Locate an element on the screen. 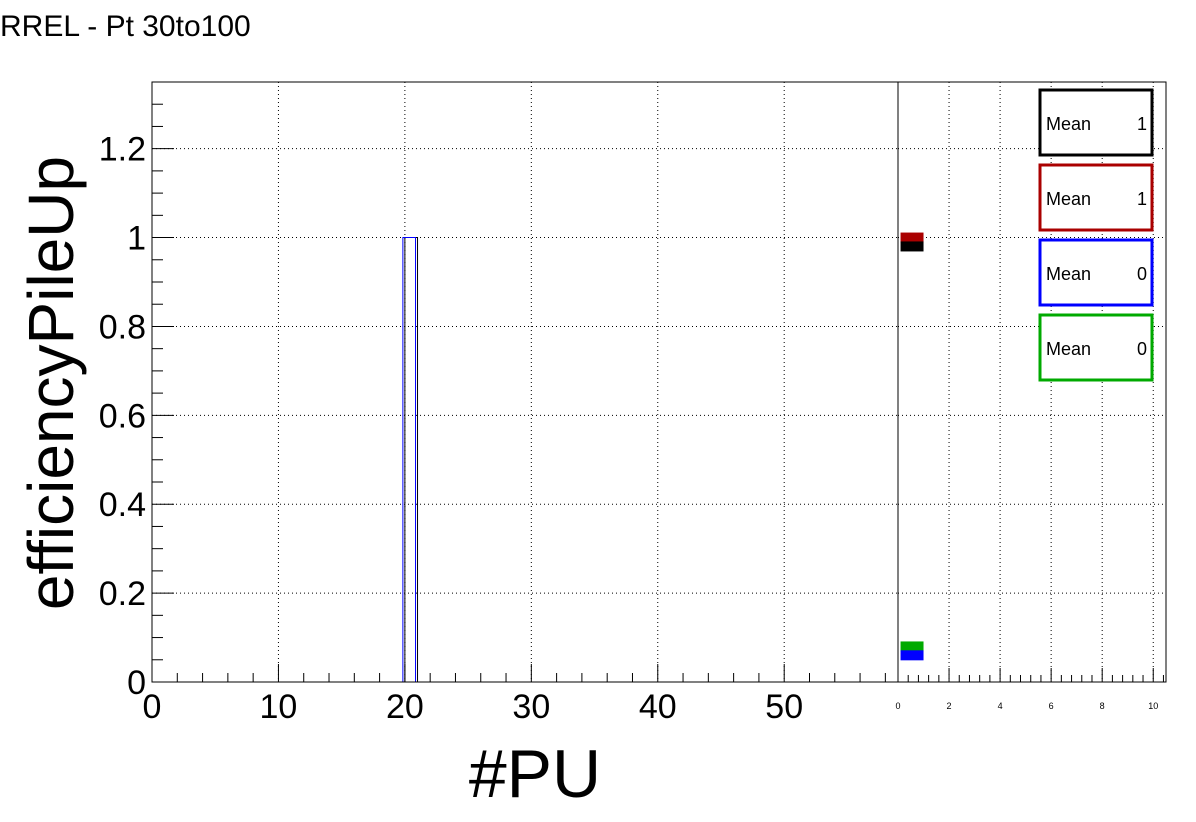 The image size is (1196, 822). x-tick-label: 4 is located at coordinates (1000, 706).